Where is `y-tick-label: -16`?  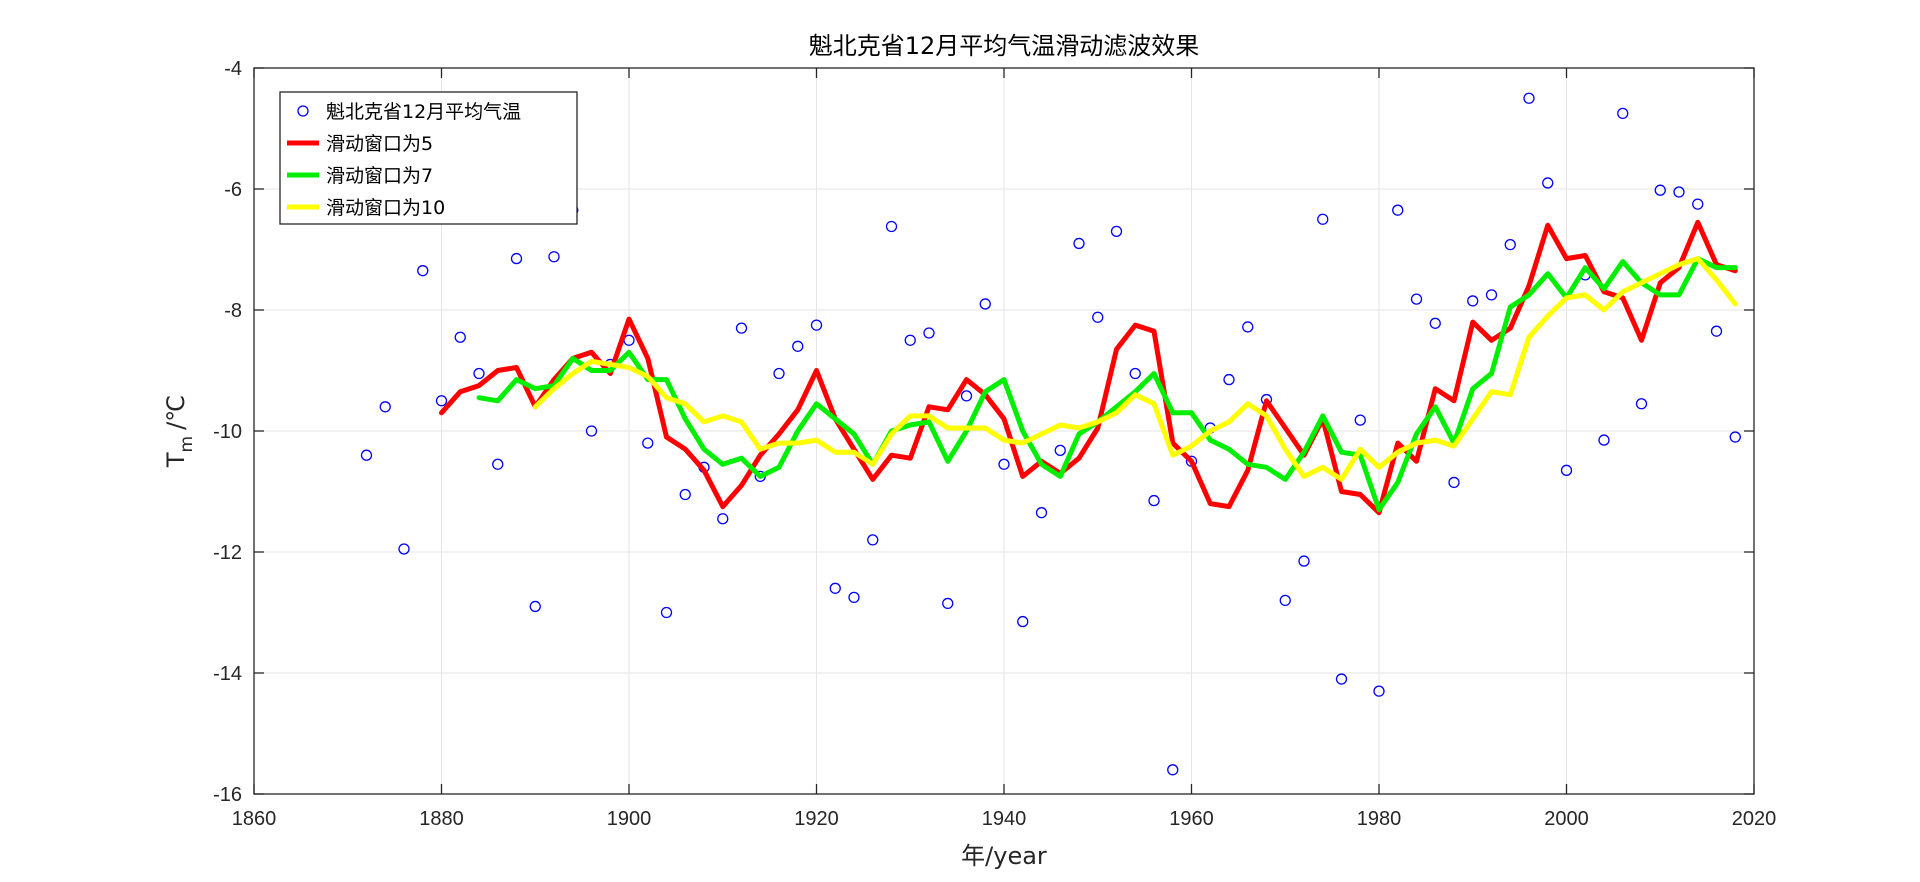
y-tick-label: -16 is located at coordinates (227, 795).